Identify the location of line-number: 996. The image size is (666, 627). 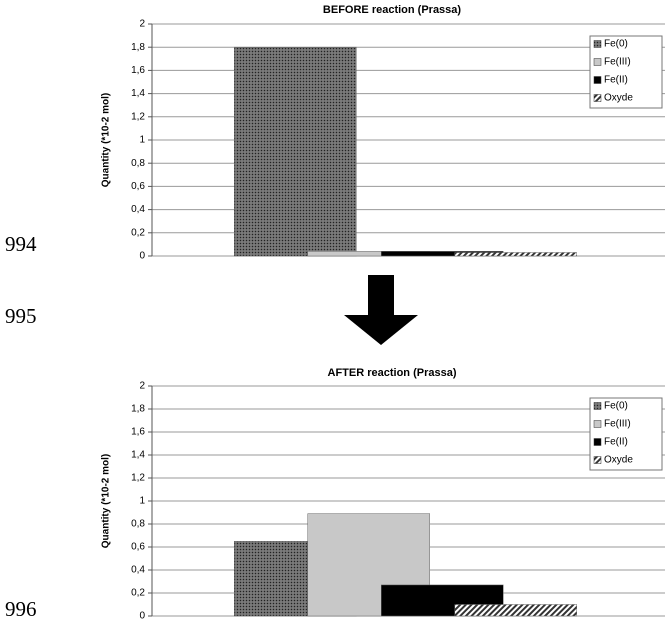
(21, 609).